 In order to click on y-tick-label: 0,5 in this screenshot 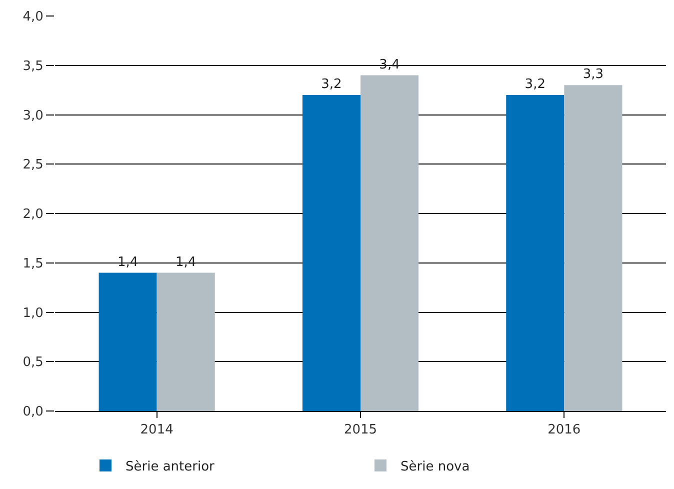, I will do `click(33, 362)`.